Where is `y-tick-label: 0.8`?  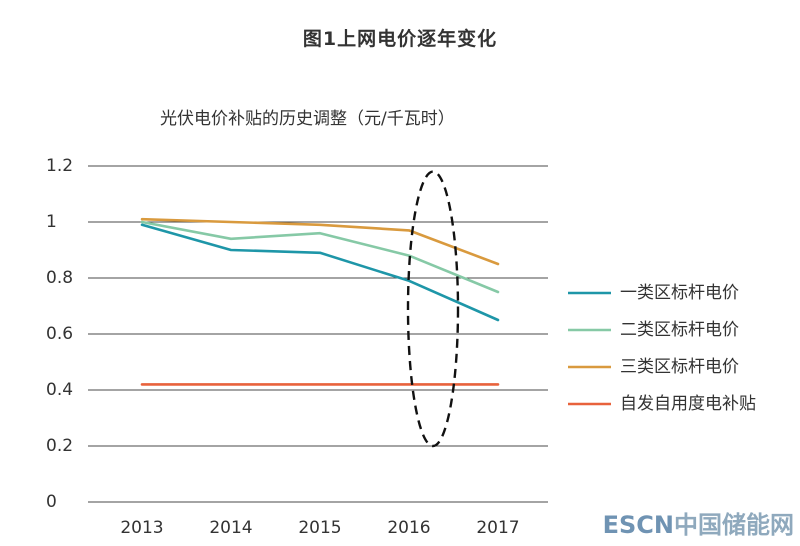 y-tick-label: 0.8 is located at coordinates (59, 278).